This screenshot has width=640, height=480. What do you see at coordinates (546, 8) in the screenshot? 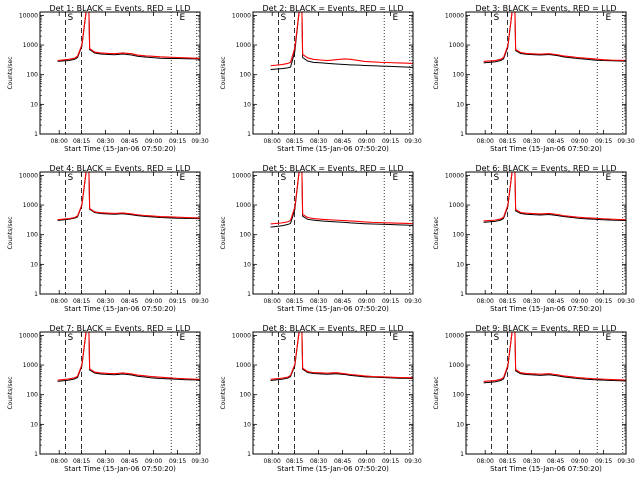
I see `panel-title: Det 3: BLACK = Events, RED = LLD` at bounding box center [546, 8].